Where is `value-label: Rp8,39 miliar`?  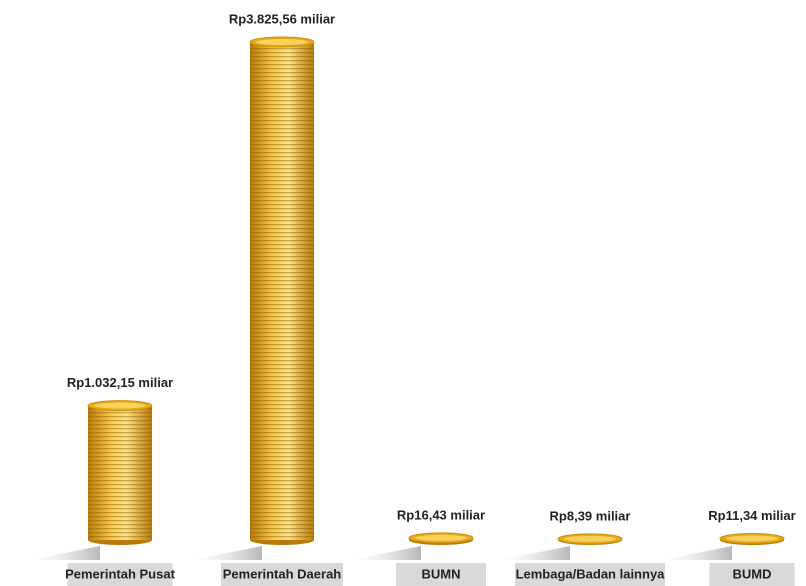 value-label: Rp8,39 miliar is located at coordinates (590, 515).